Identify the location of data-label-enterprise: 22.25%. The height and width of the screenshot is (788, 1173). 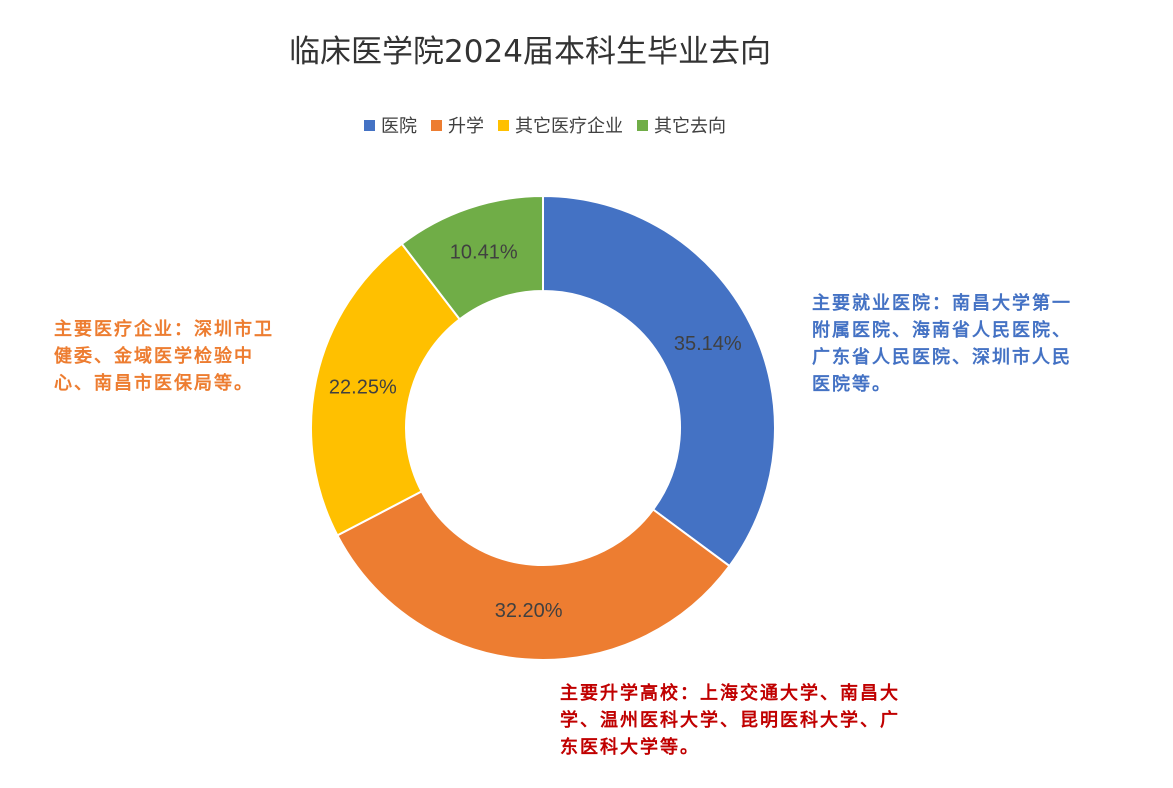
(363, 387).